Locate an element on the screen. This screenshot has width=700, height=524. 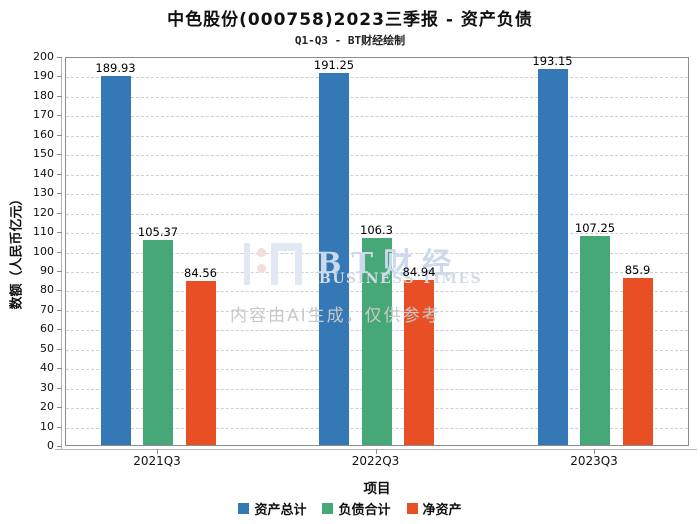
bar-负债合计-2023Q3 is located at coordinates (595, 340).